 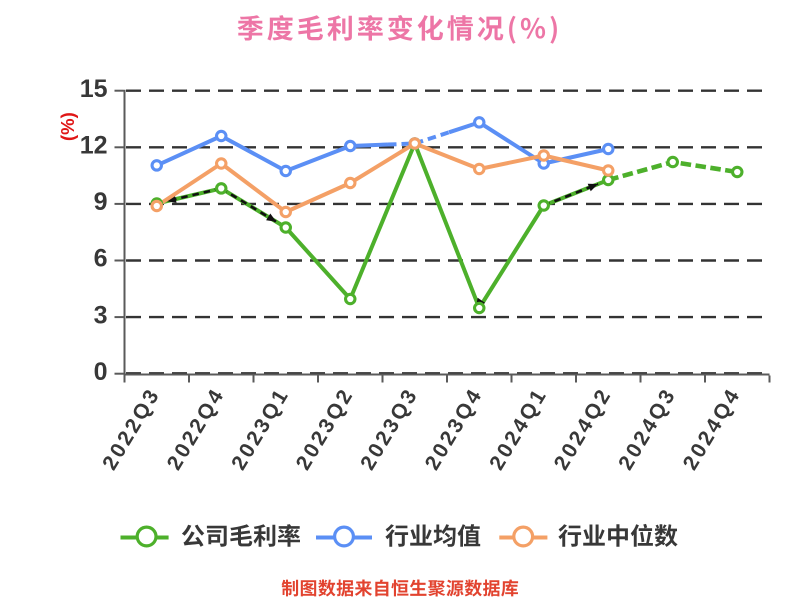 What do you see at coordinates (101, 372) in the screenshot?
I see `svg-text: 0` at bounding box center [101, 372].